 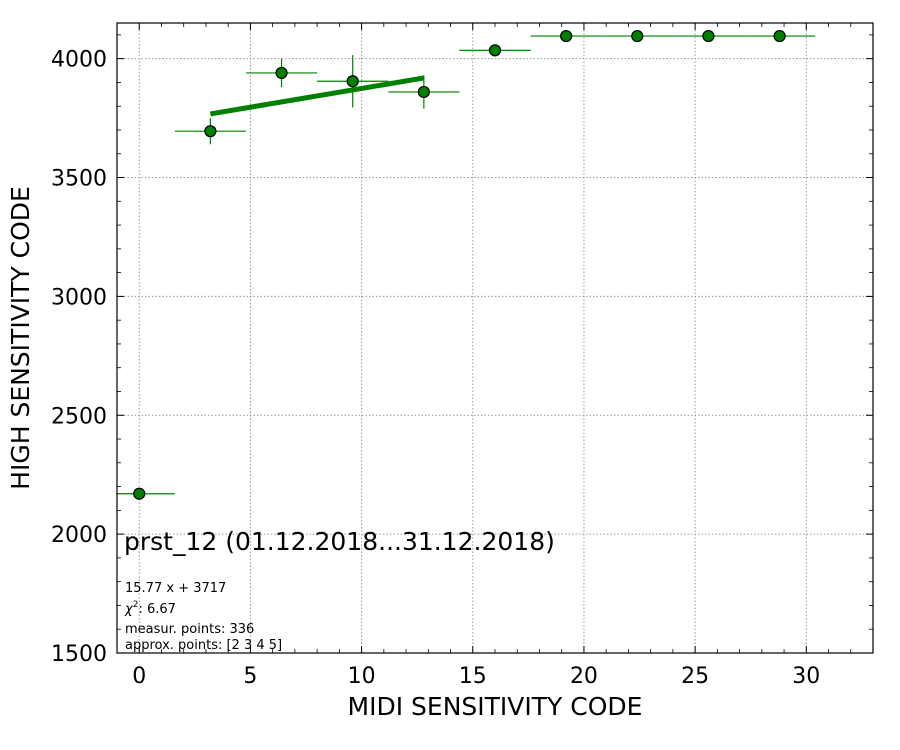 What do you see at coordinates (362, 676) in the screenshot?
I see `x-tick-label: 10` at bounding box center [362, 676].